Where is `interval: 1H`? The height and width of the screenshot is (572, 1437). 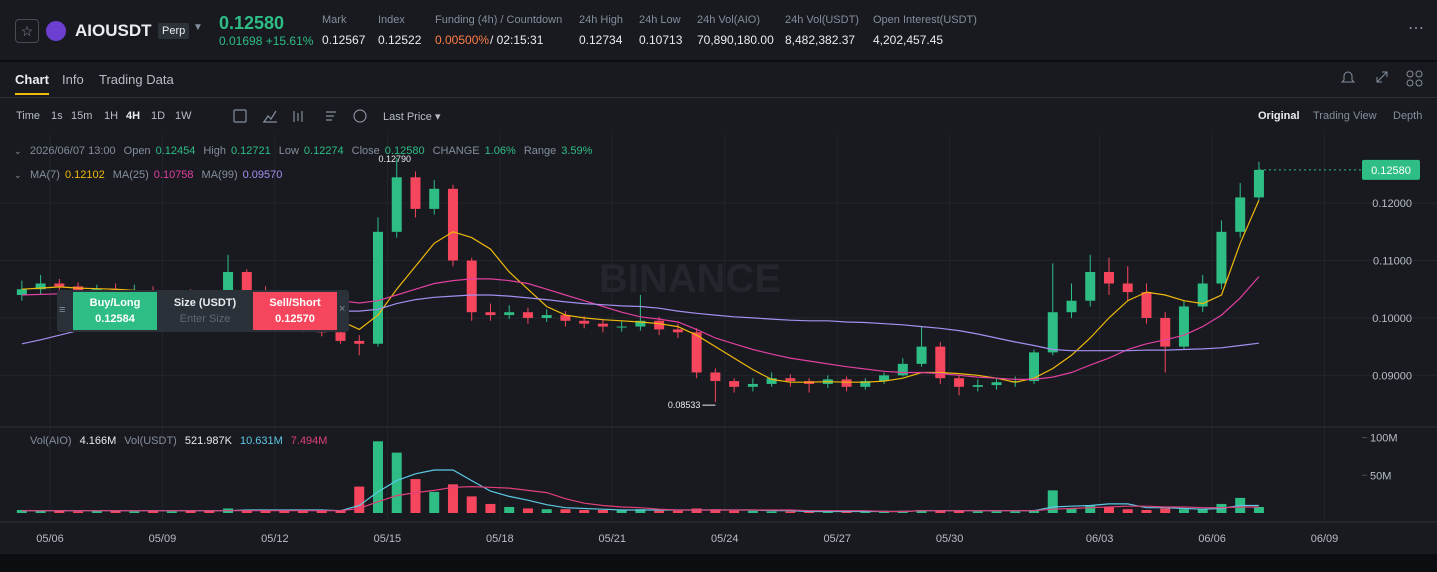 interval: 1H is located at coordinates (111, 116).